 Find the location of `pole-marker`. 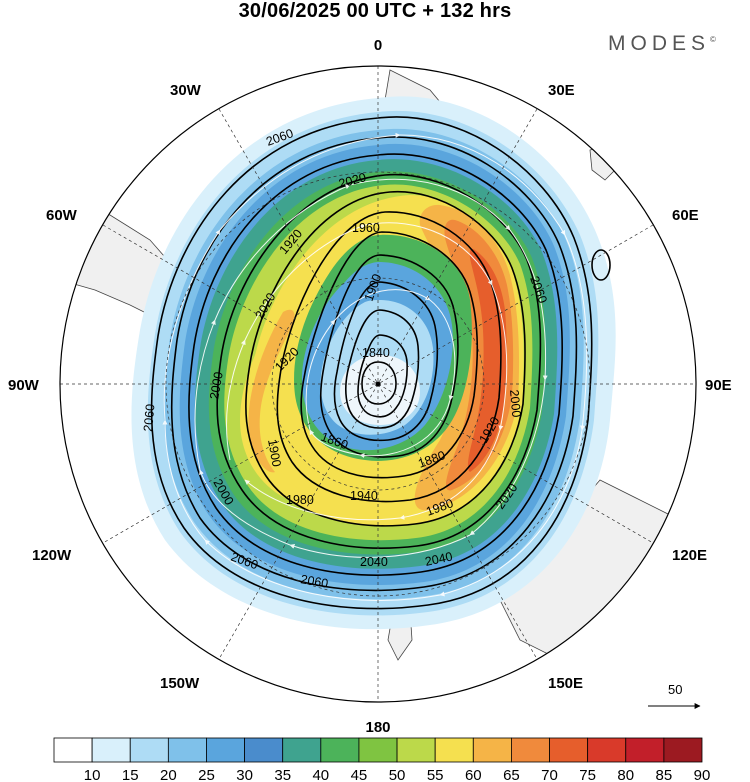

pole-marker is located at coordinates (378, 384).